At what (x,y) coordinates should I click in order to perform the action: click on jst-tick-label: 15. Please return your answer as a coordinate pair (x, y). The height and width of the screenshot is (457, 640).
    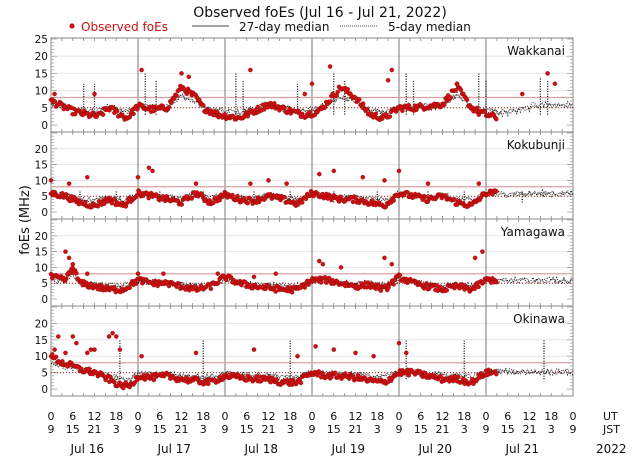
    Looking at the image, I should click on (334, 429).